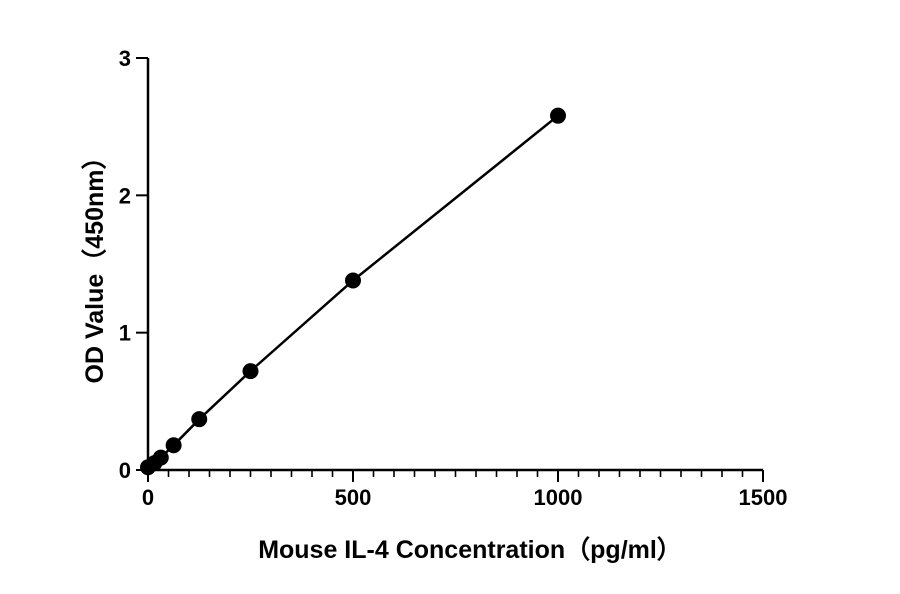 The height and width of the screenshot is (594, 900). What do you see at coordinates (763, 497) in the screenshot?
I see `x-tick-label: 1500` at bounding box center [763, 497].